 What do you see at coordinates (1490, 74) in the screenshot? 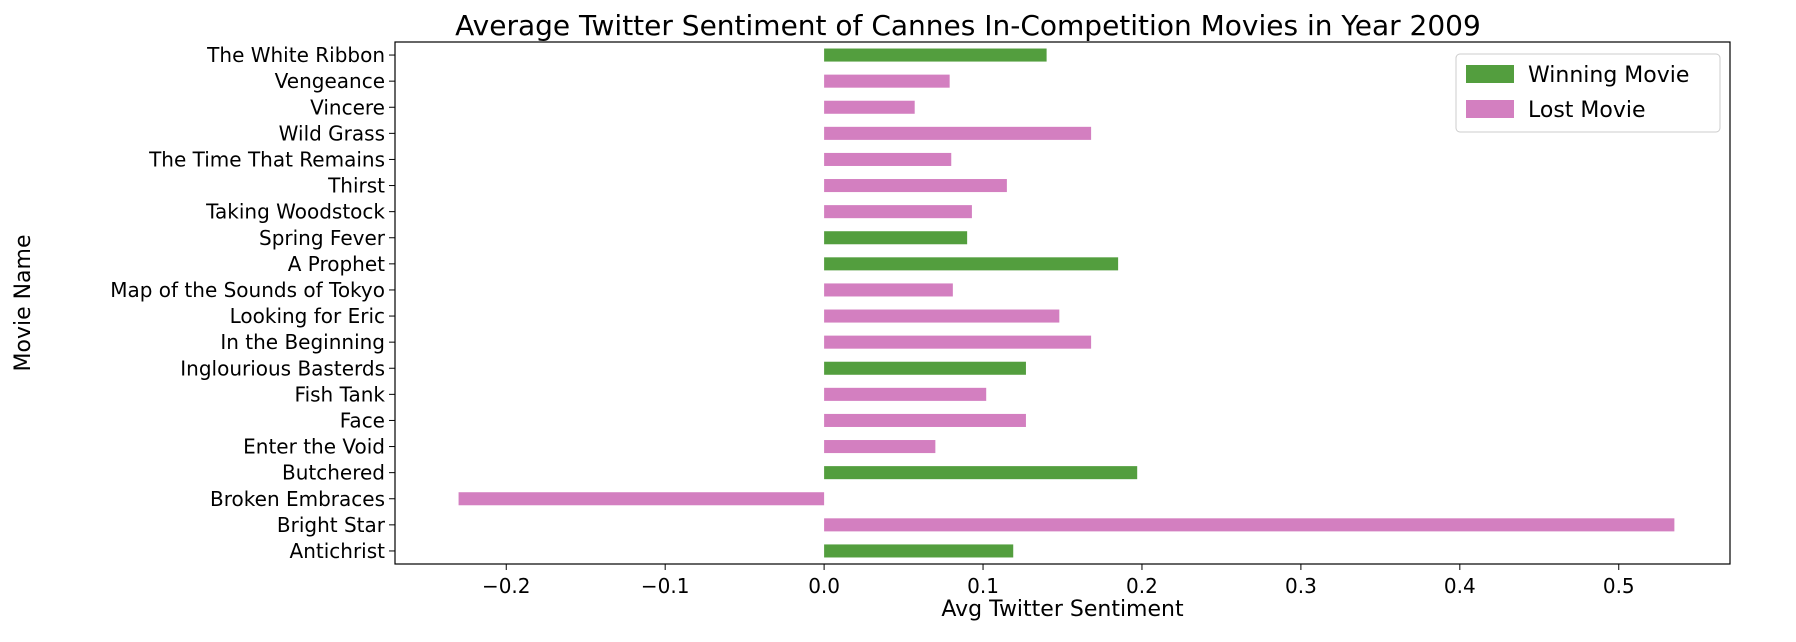
I see `legend-swatch-winning` at bounding box center [1490, 74].